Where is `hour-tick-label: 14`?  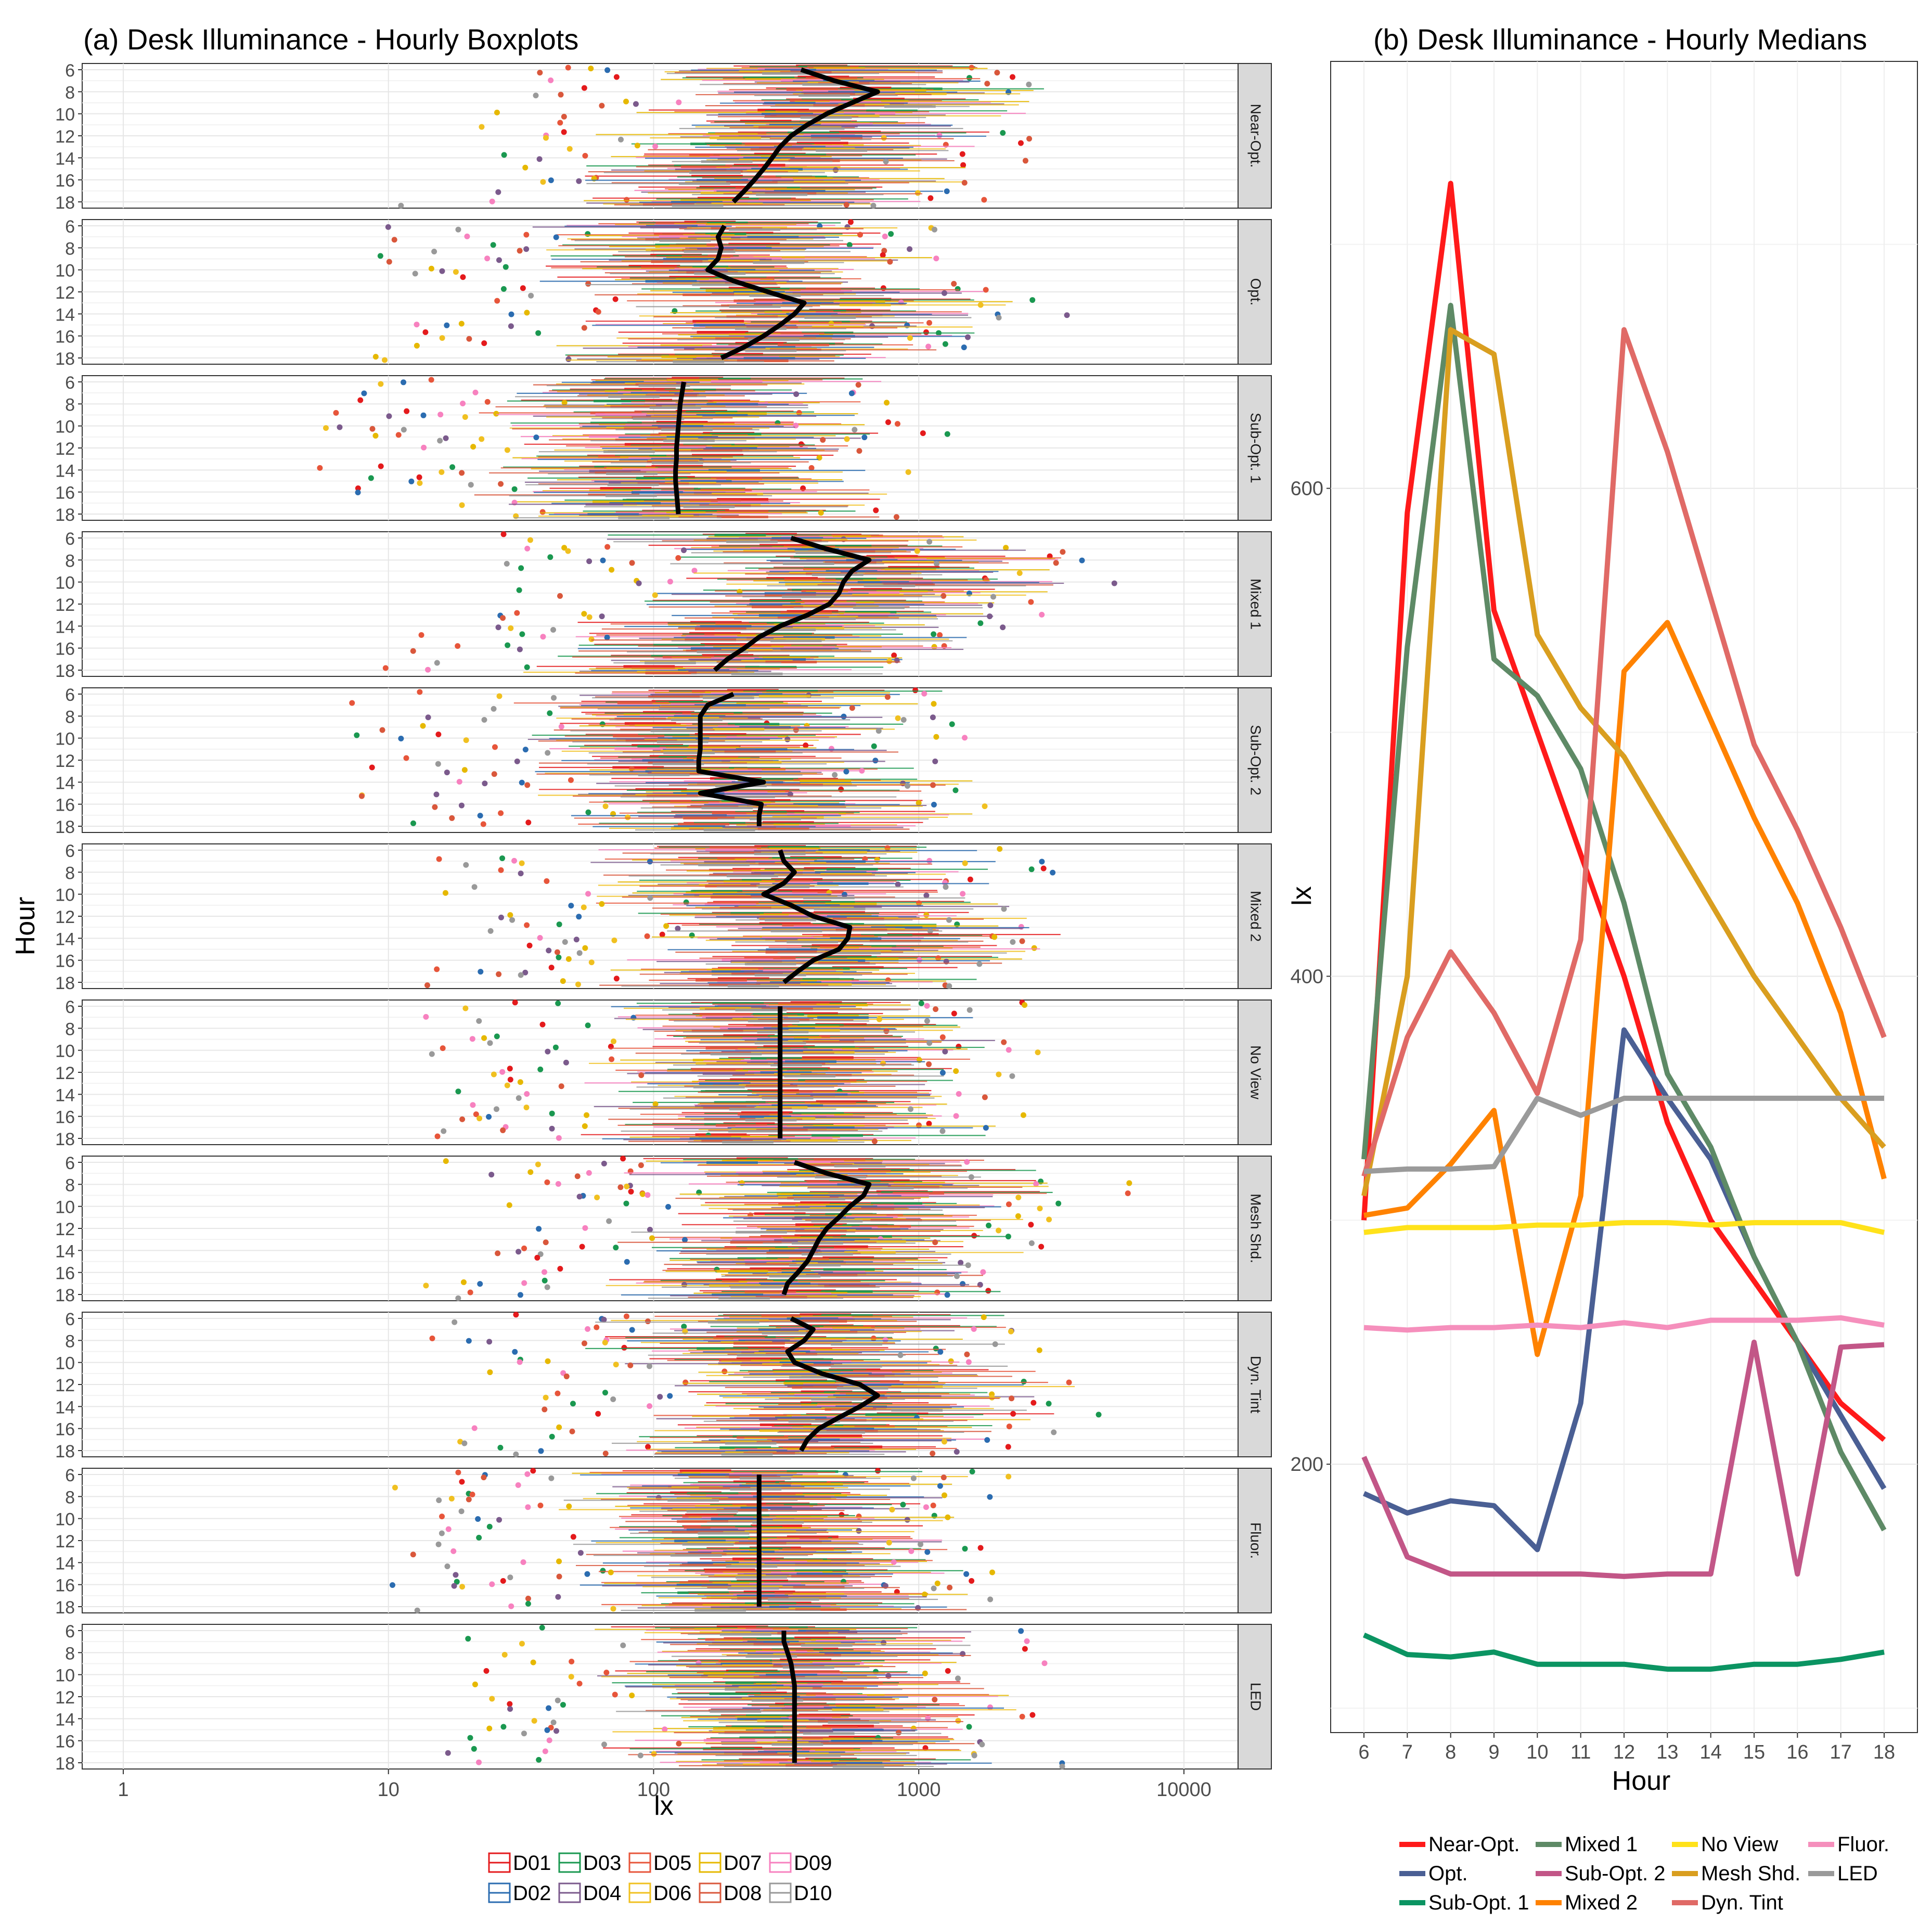
hour-tick-label: 14 is located at coordinates (65, 315).